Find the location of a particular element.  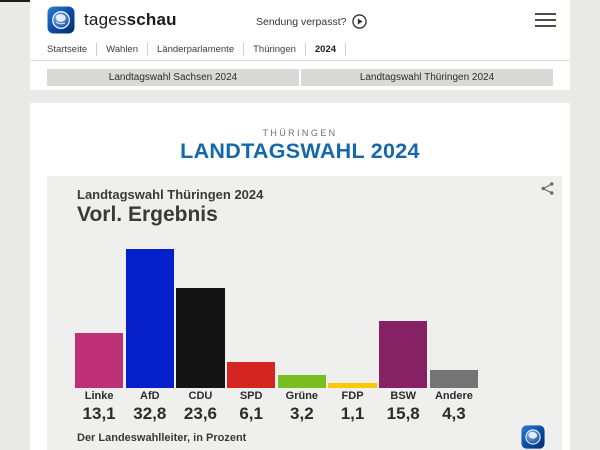

bar-caption-cdu: CDU 23,6 is located at coordinates (200, 406).